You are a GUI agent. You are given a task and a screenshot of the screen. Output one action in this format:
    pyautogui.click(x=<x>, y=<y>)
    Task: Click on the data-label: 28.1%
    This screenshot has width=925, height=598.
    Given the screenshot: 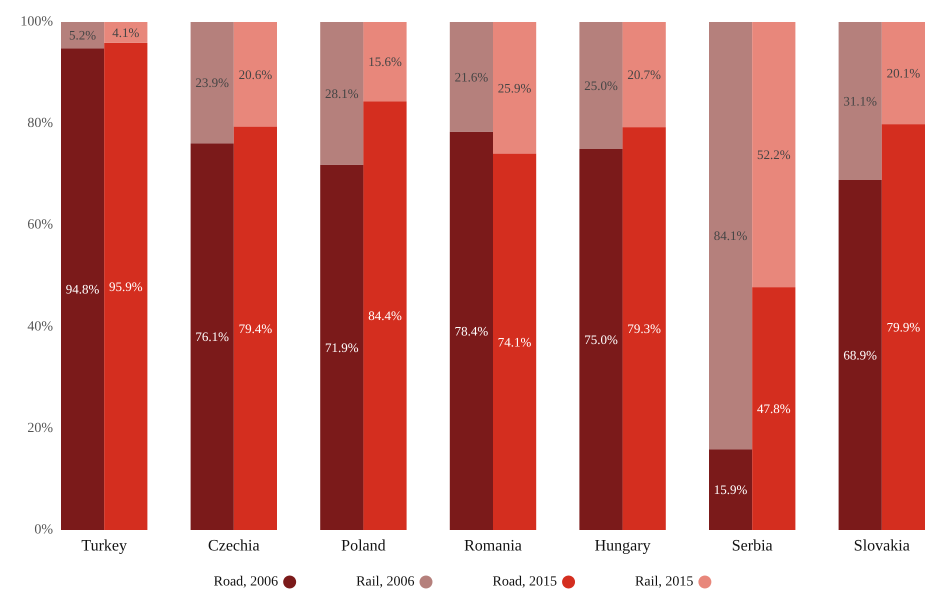 What is the action you would take?
    pyautogui.click(x=342, y=93)
    